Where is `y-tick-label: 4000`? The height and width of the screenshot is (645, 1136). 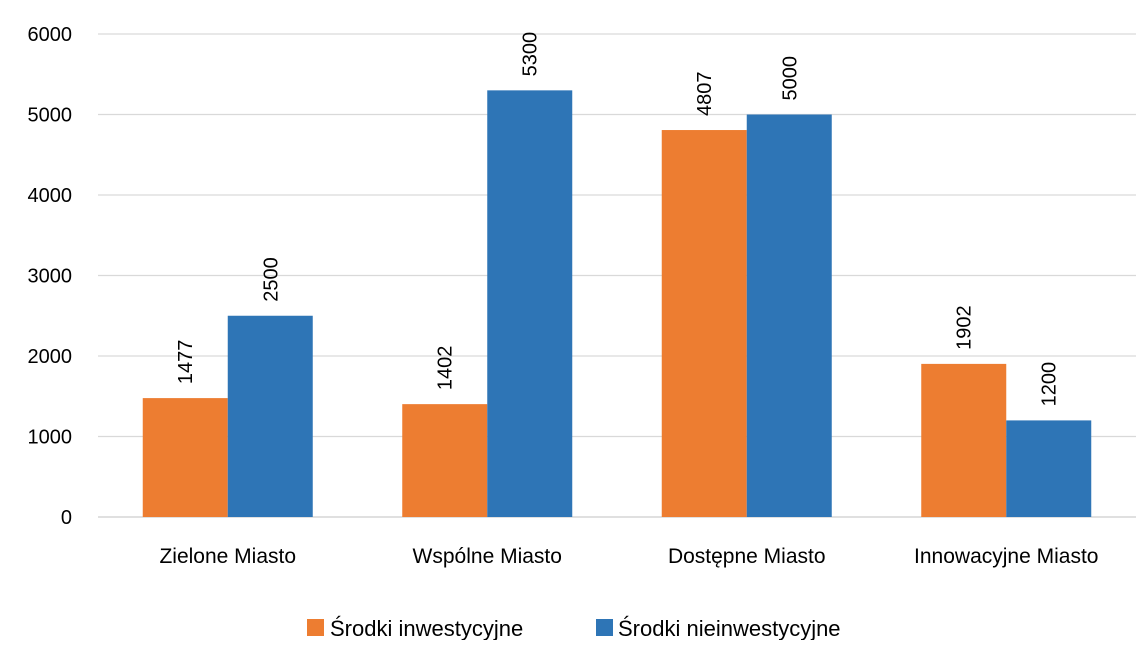
y-tick-label: 4000 is located at coordinates (50, 196).